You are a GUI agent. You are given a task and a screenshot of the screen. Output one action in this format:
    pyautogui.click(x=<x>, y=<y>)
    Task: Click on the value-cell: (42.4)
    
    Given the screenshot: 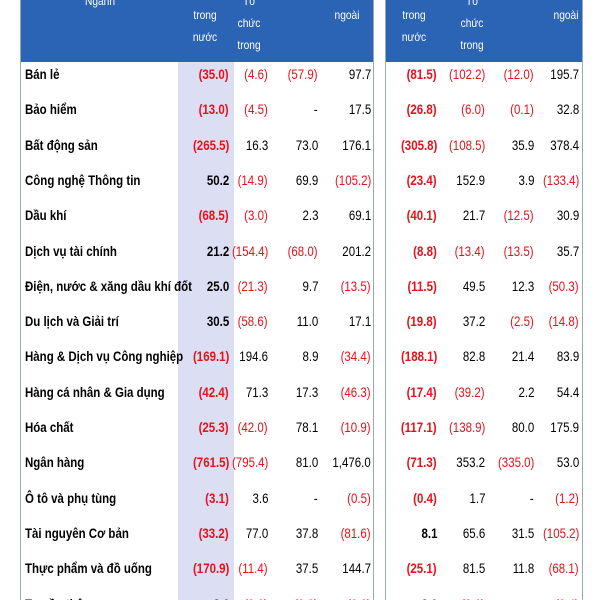 What is the action you would take?
    pyautogui.click(x=214, y=391)
    